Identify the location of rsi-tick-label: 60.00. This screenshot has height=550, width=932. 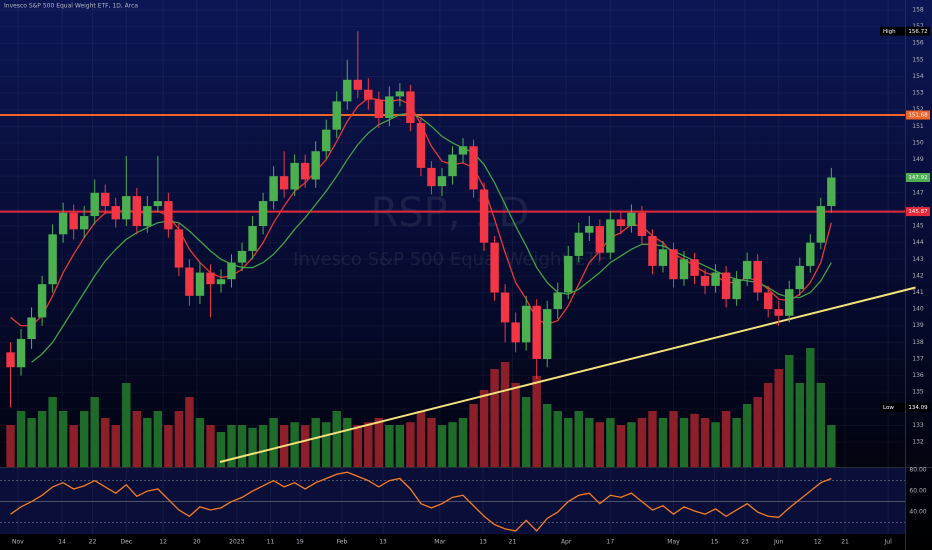
(917, 491).